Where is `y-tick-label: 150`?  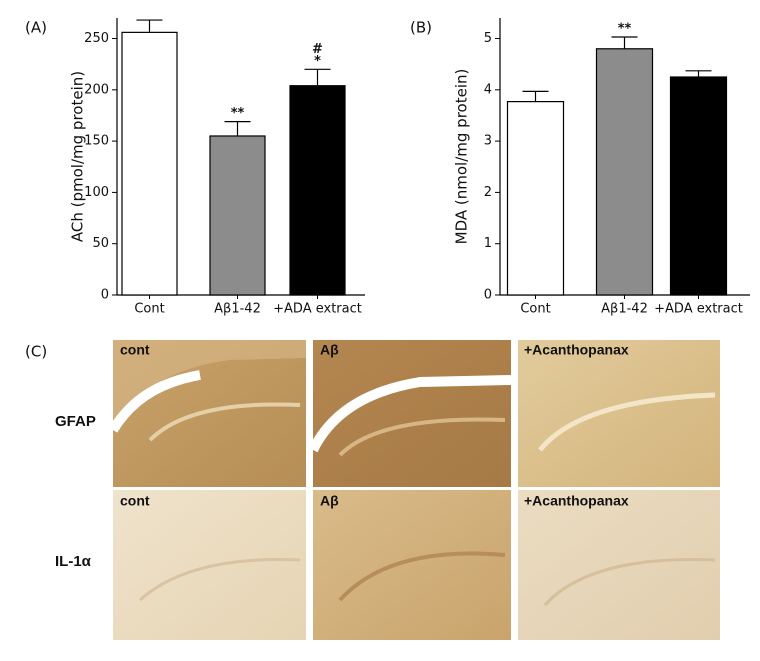 y-tick-label: 150 is located at coordinates (96, 141).